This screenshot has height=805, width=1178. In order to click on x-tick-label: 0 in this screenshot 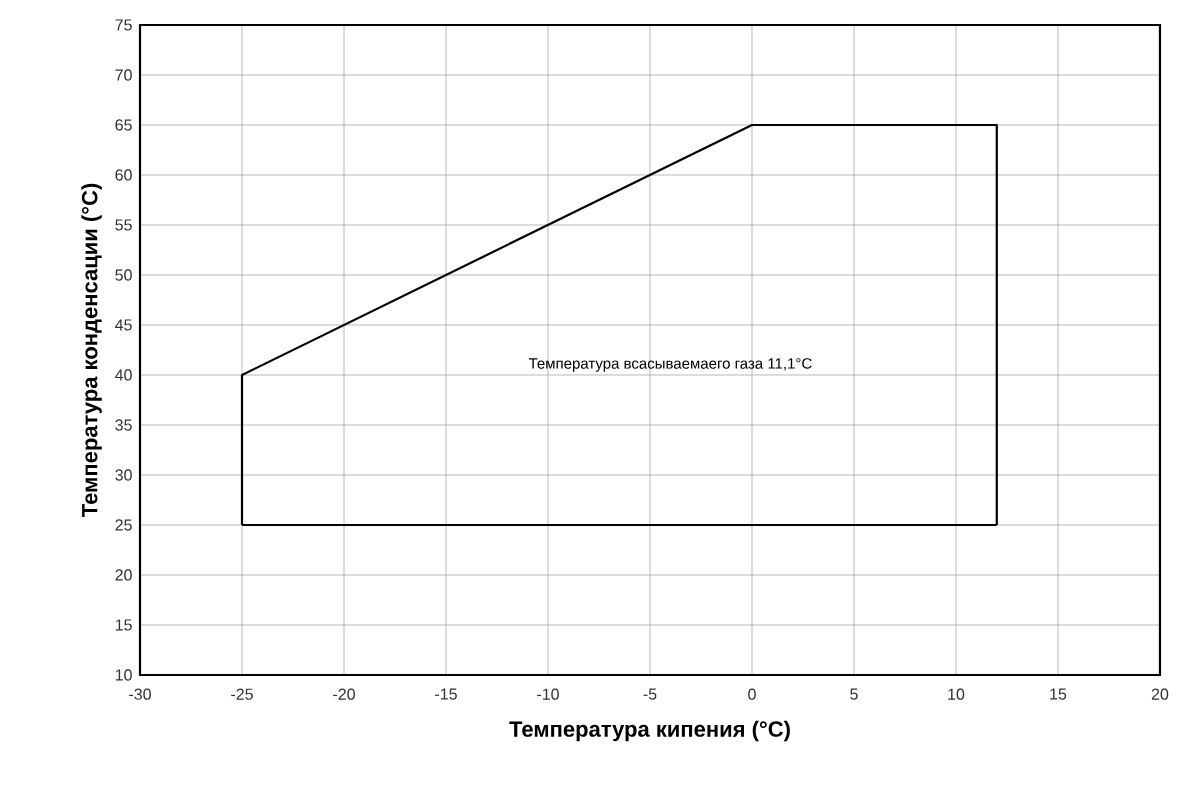, I will do `click(752, 694)`.